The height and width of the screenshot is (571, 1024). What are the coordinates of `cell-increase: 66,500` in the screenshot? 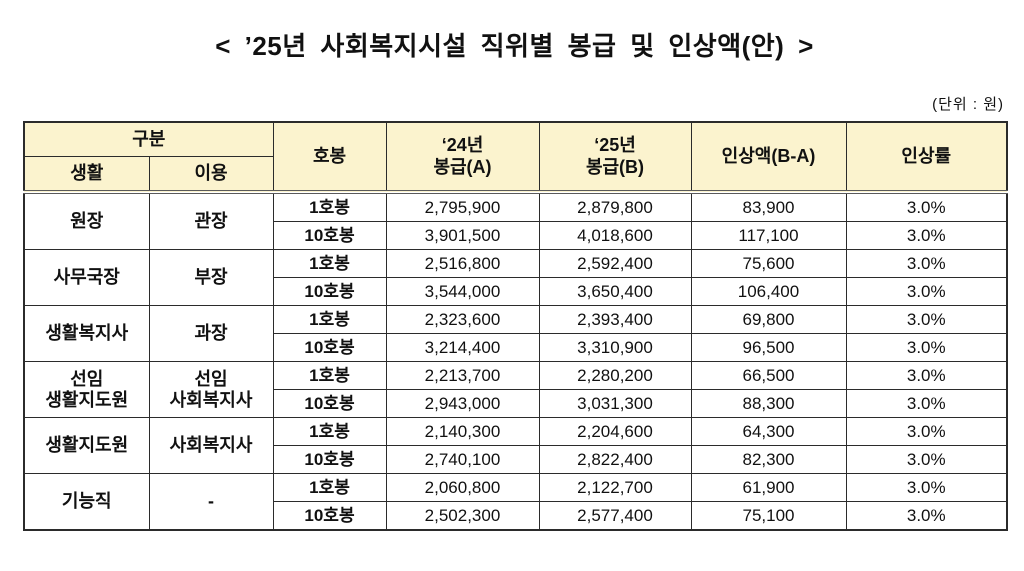 It's located at (768, 375).